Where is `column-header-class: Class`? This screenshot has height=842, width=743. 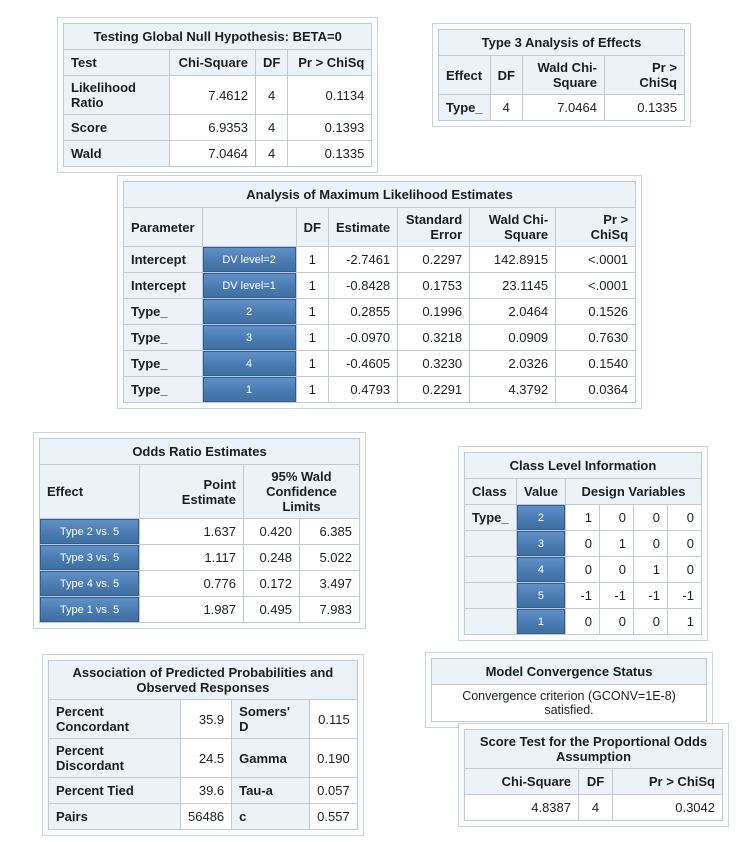 column-header-class: Class is located at coordinates (490, 491).